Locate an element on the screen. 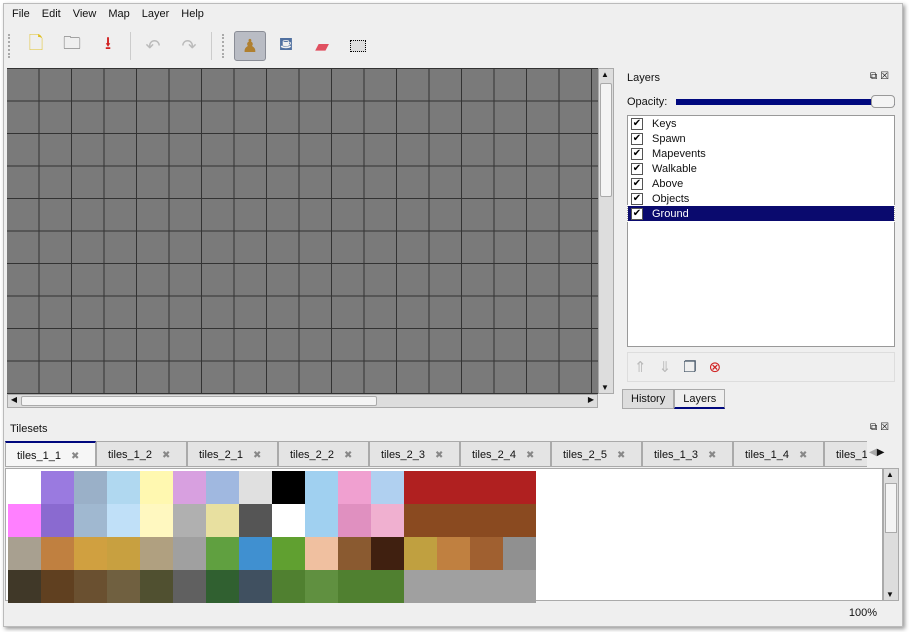 The height and width of the screenshot is (632, 909). tileset-tab: tiles_2_2 ✖ is located at coordinates (323, 453).